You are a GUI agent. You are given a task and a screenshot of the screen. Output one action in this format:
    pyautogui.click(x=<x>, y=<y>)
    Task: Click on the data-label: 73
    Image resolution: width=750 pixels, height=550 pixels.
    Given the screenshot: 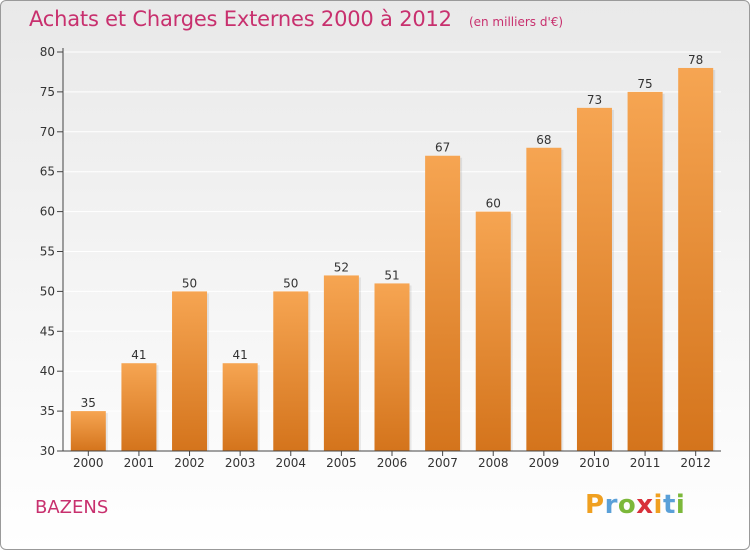 What is the action you would take?
    pyautogui.click(x=594, y=100)
    